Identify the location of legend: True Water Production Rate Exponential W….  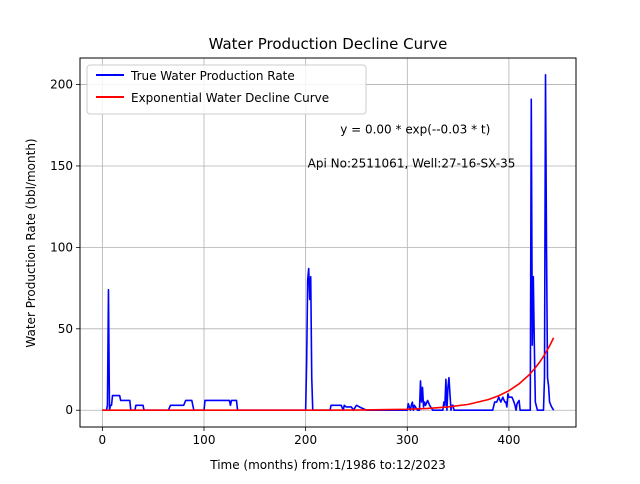
(226, 89).